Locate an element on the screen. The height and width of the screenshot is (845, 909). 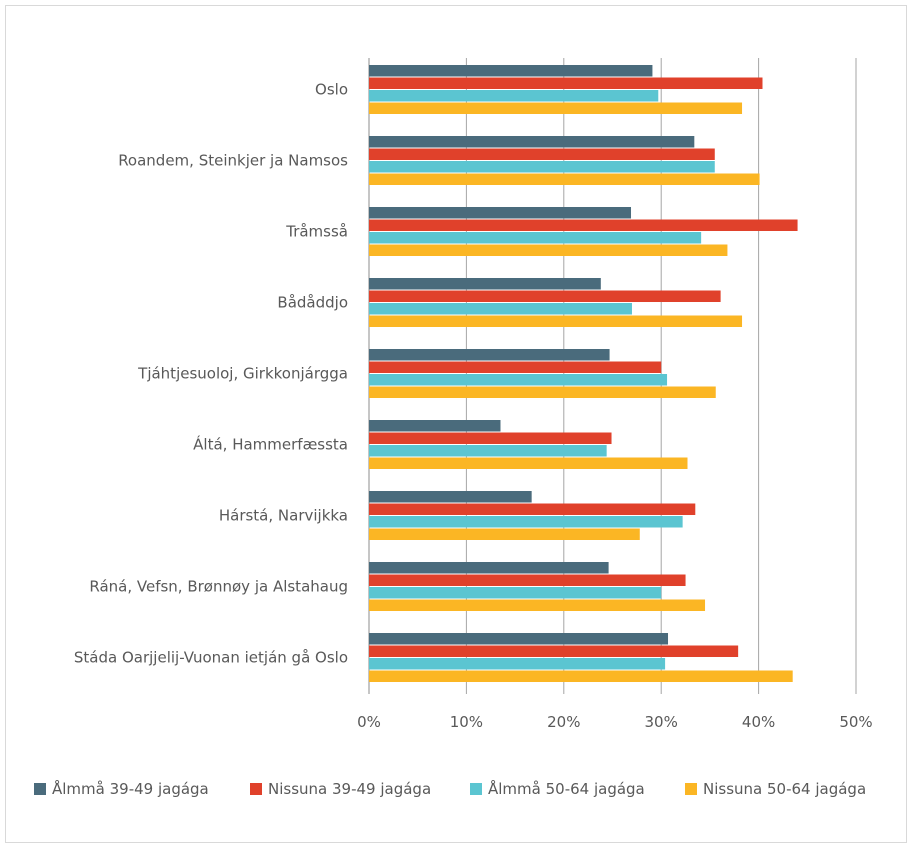
x-tick-label: 0% is located at coordinates (369, 722).